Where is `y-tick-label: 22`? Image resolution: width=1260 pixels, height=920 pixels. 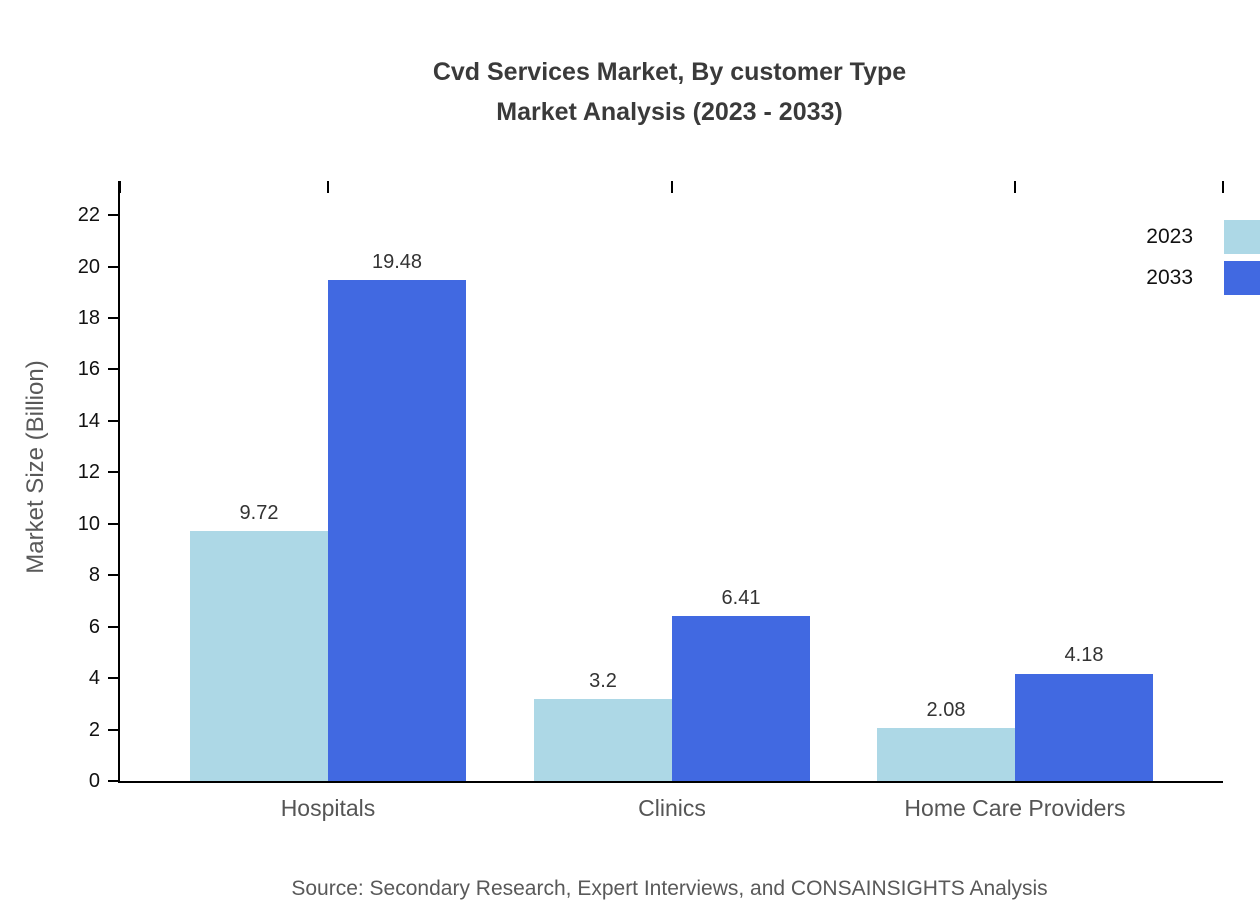
y-tick-label: 22 is located at coordinates (88, 215).